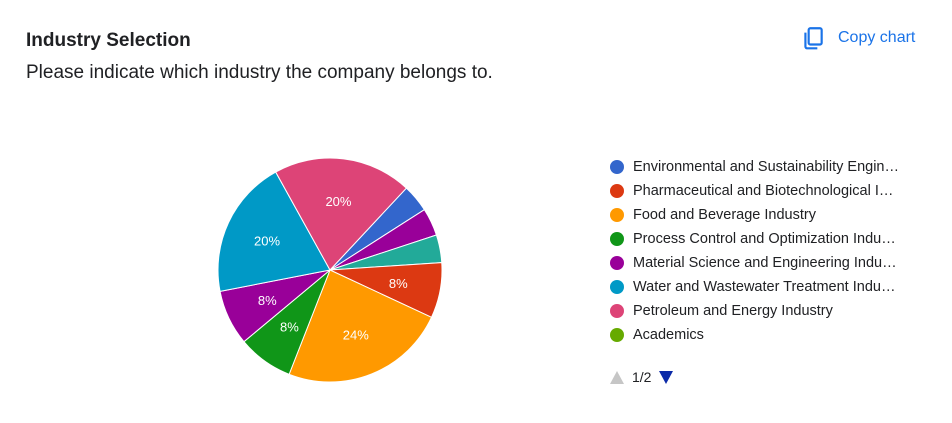  I want to click on copy-chart-button: Copy chart, so click(857, 38).